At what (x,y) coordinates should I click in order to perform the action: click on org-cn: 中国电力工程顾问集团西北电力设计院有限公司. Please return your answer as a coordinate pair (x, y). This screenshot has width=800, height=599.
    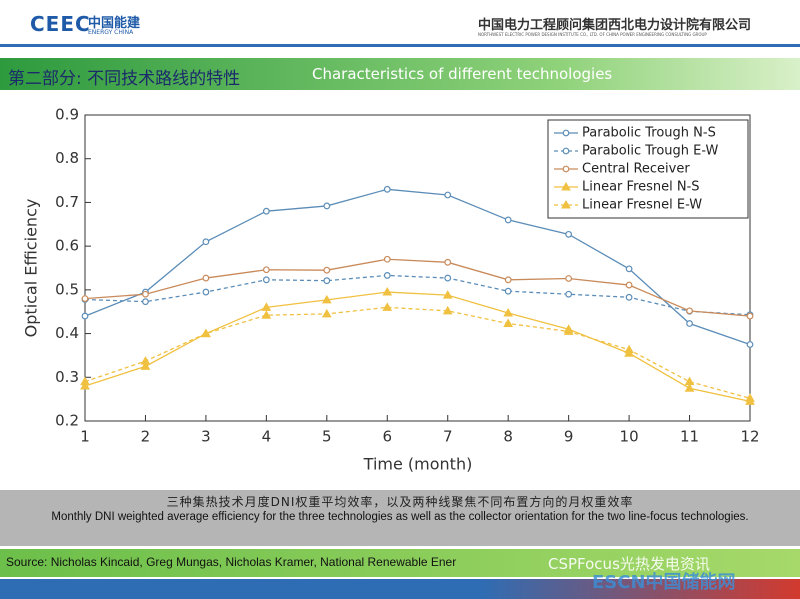
    Looking at the image, I should click on (615, 25).